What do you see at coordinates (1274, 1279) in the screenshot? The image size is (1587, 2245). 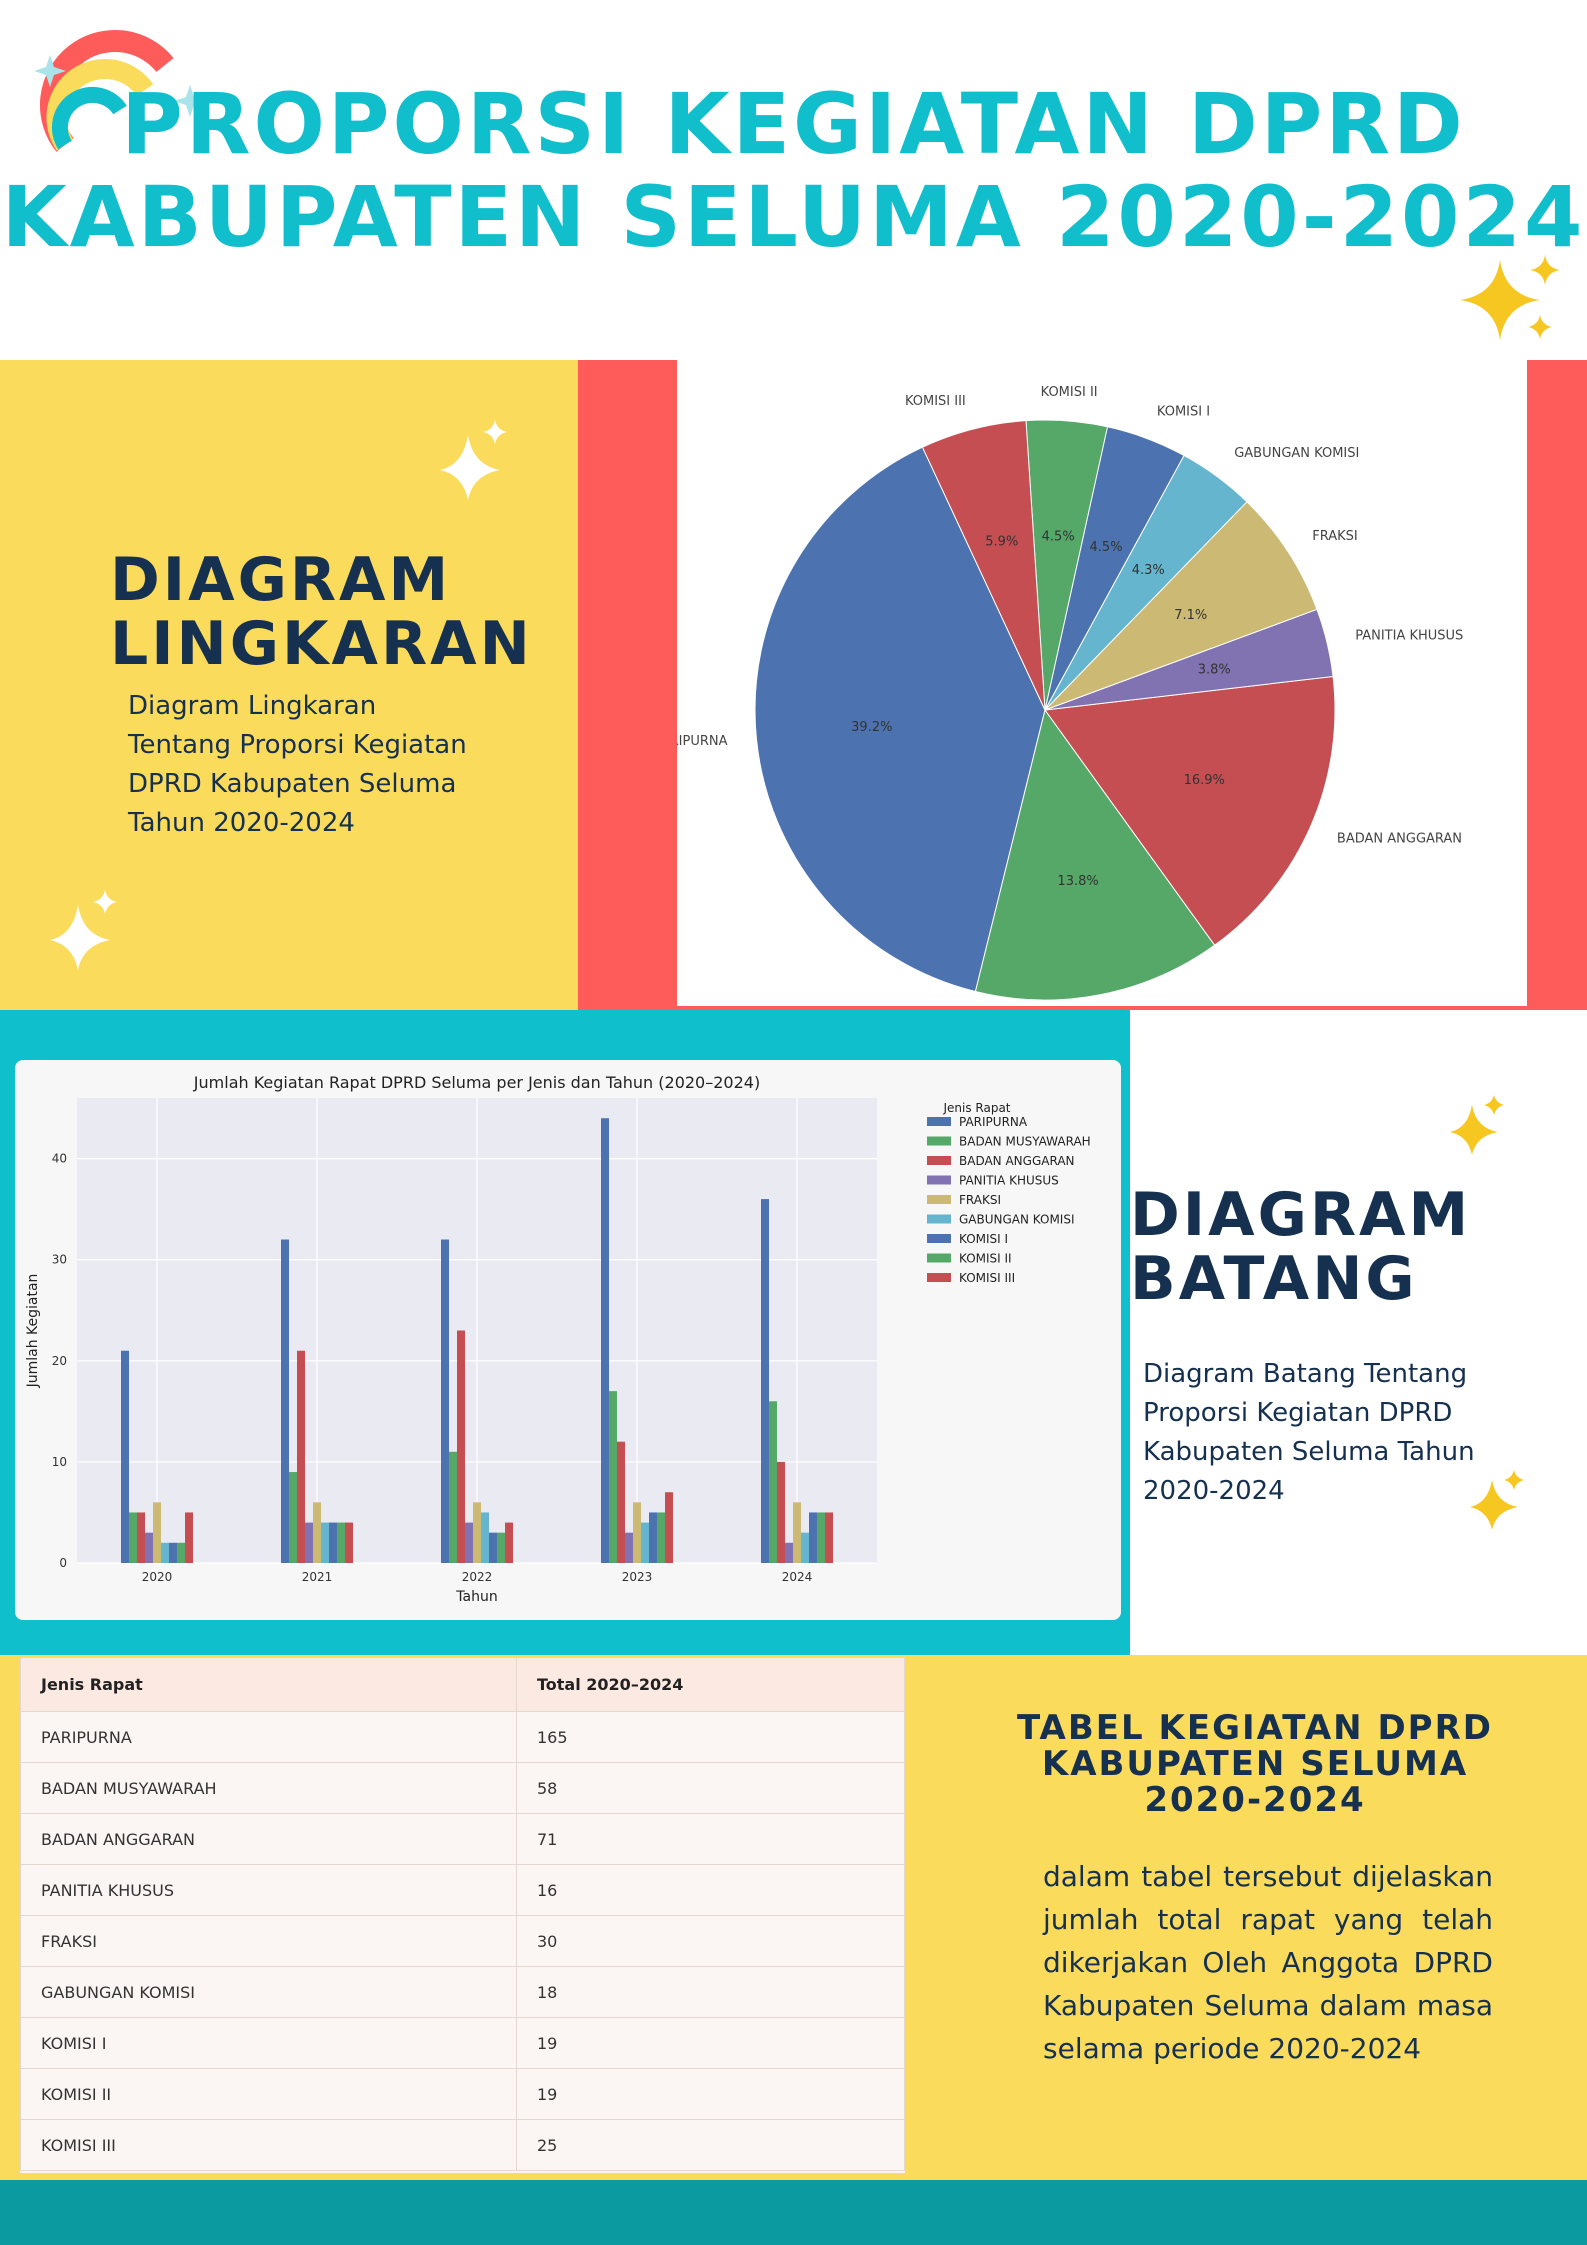 I see `bar-heading-line-2: BATANG` at bounding box center [1274, 1279].